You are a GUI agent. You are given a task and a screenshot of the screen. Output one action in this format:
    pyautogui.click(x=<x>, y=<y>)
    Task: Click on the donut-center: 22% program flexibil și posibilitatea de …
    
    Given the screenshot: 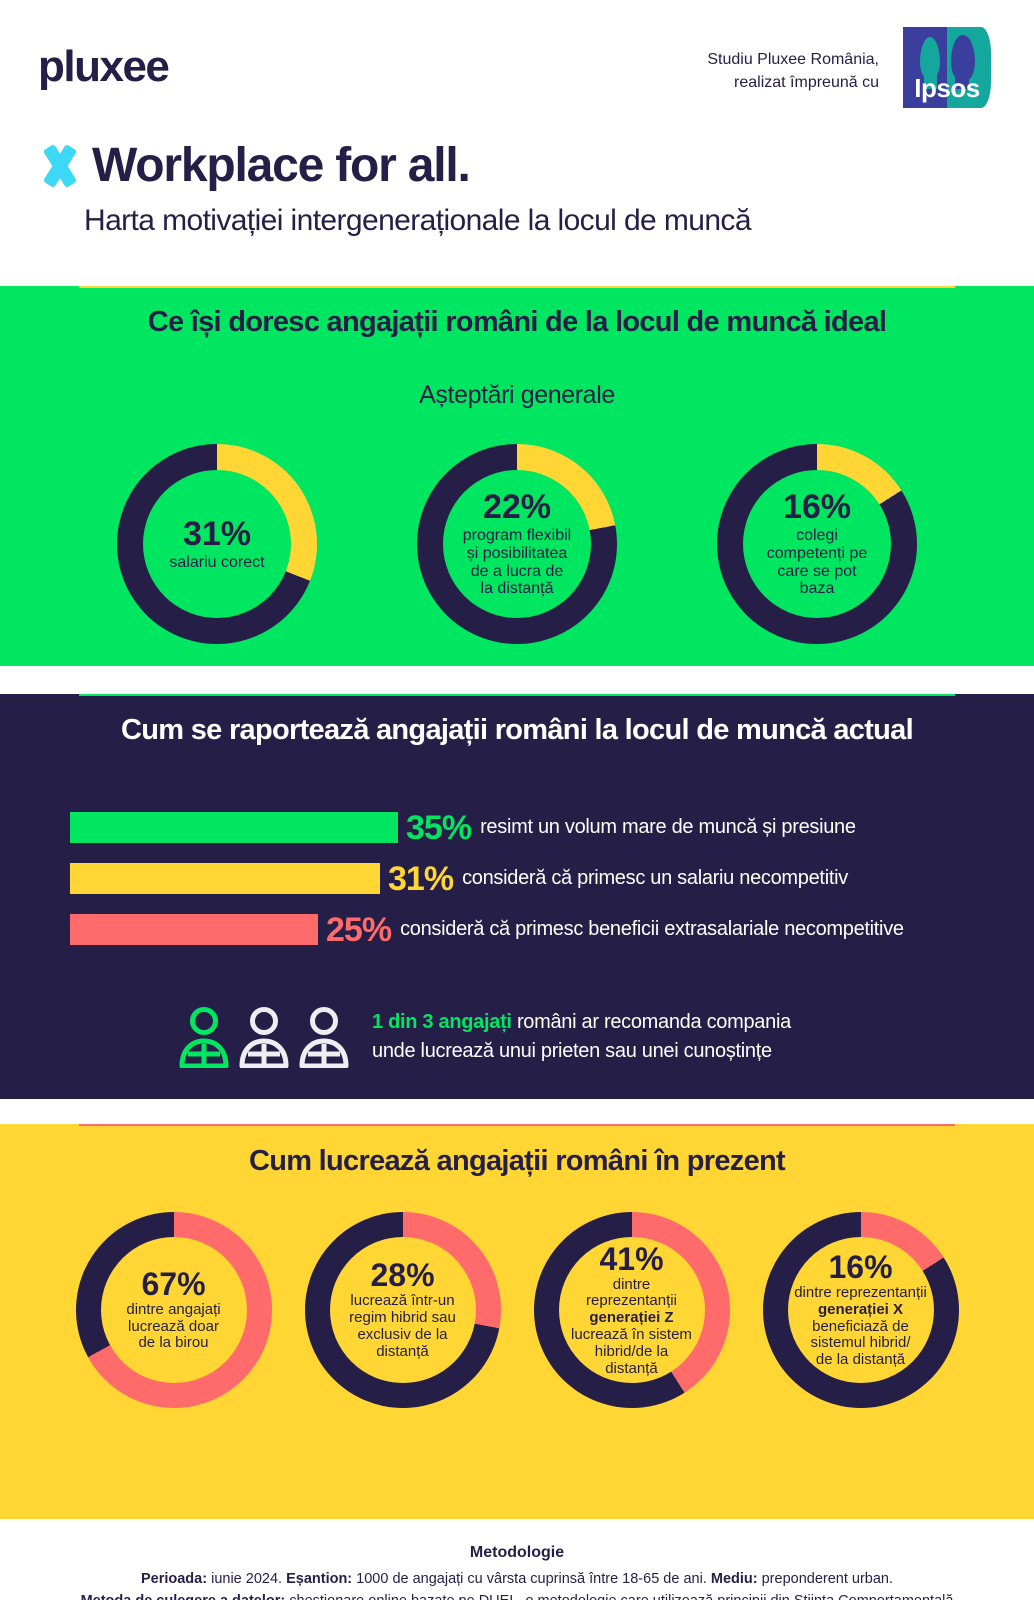 What is the action you would take?
    pyautogui.click(x=517, y=544)
    